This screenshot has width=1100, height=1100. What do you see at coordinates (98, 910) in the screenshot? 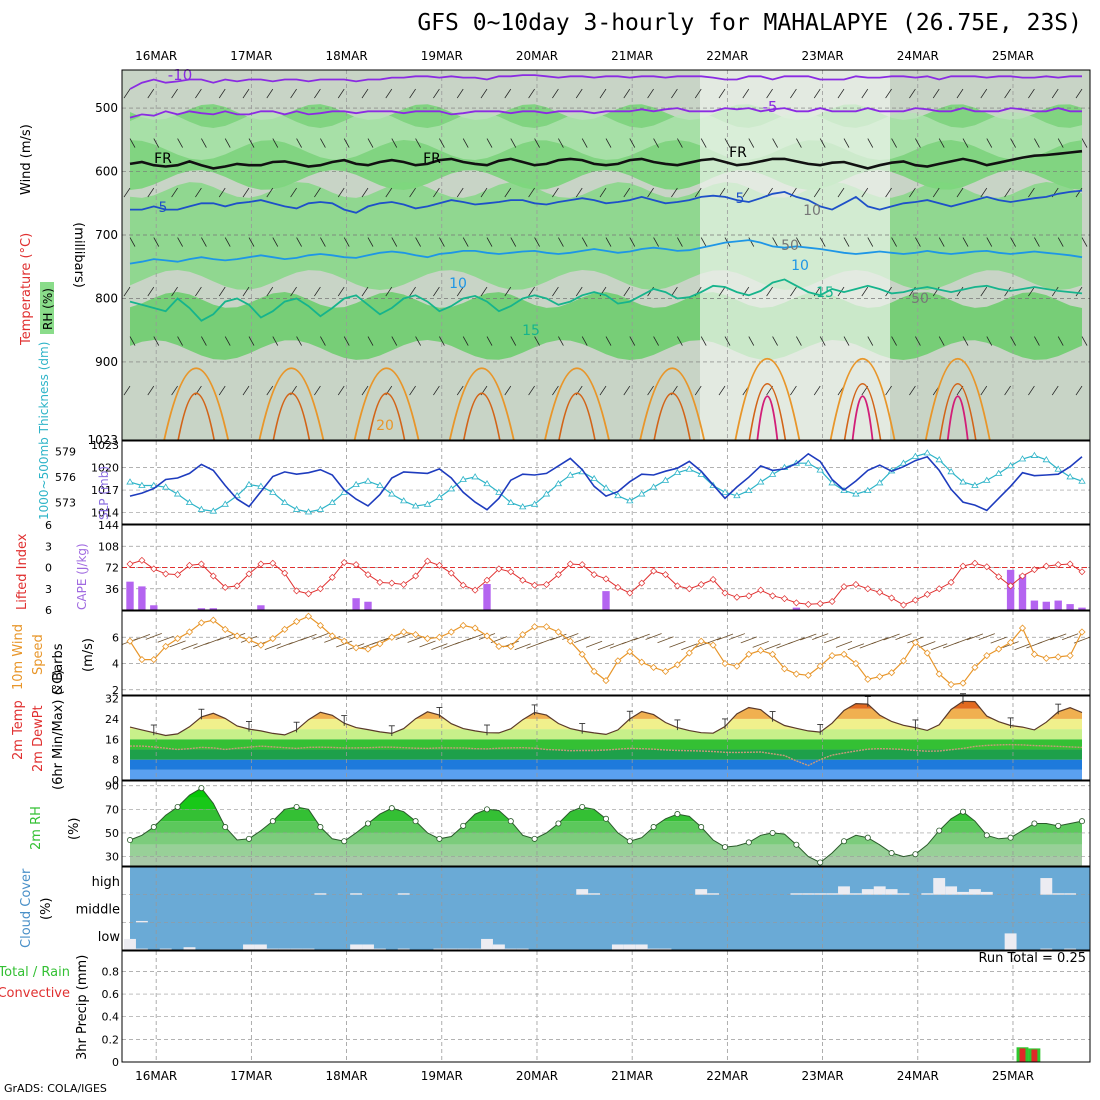
I see `cloud-level-label: middle` at bounding box center [98, 910].